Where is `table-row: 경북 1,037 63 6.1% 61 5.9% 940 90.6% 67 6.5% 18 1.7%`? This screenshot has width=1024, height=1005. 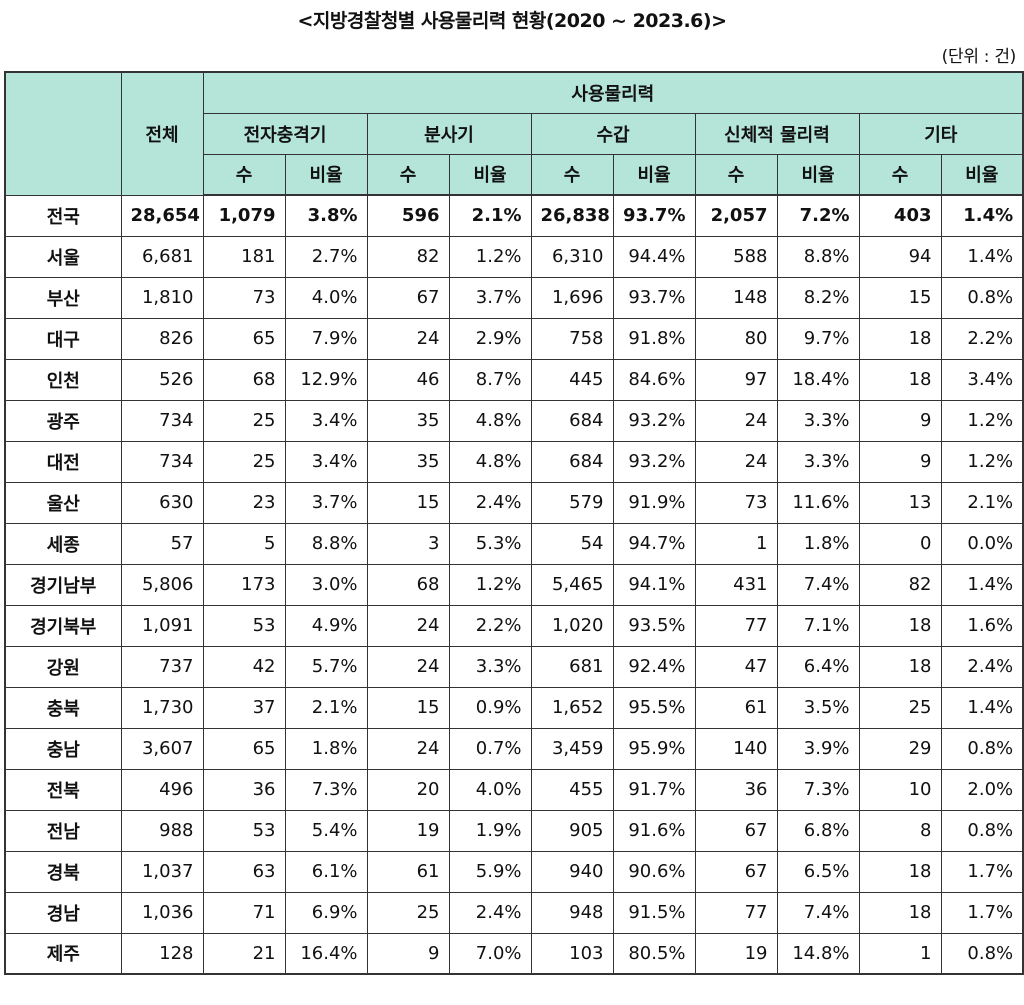
table-row: 경북 1,037 63 6.1% 61 5.9% 940 90.6% 67 6.5% 18 1.7% is located at coordinates (514, 871).